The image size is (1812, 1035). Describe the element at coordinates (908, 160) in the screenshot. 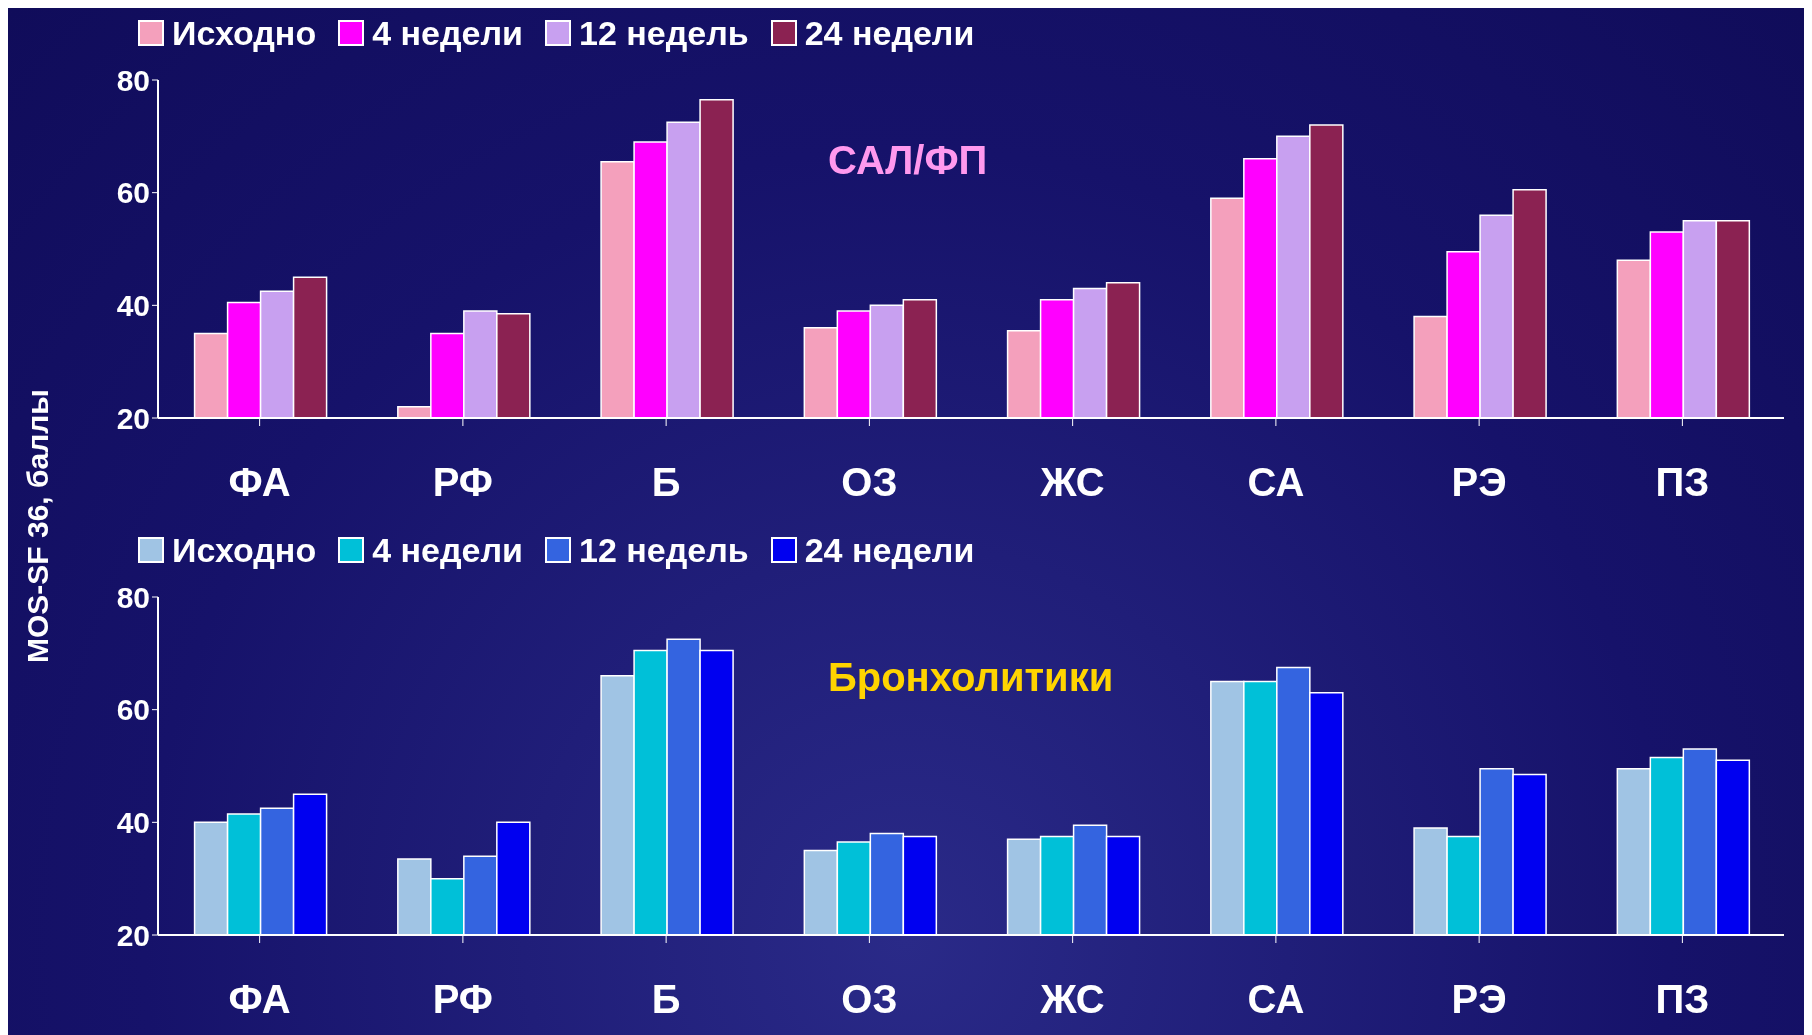

I see `annotation: САЛ/ФП` at that location.